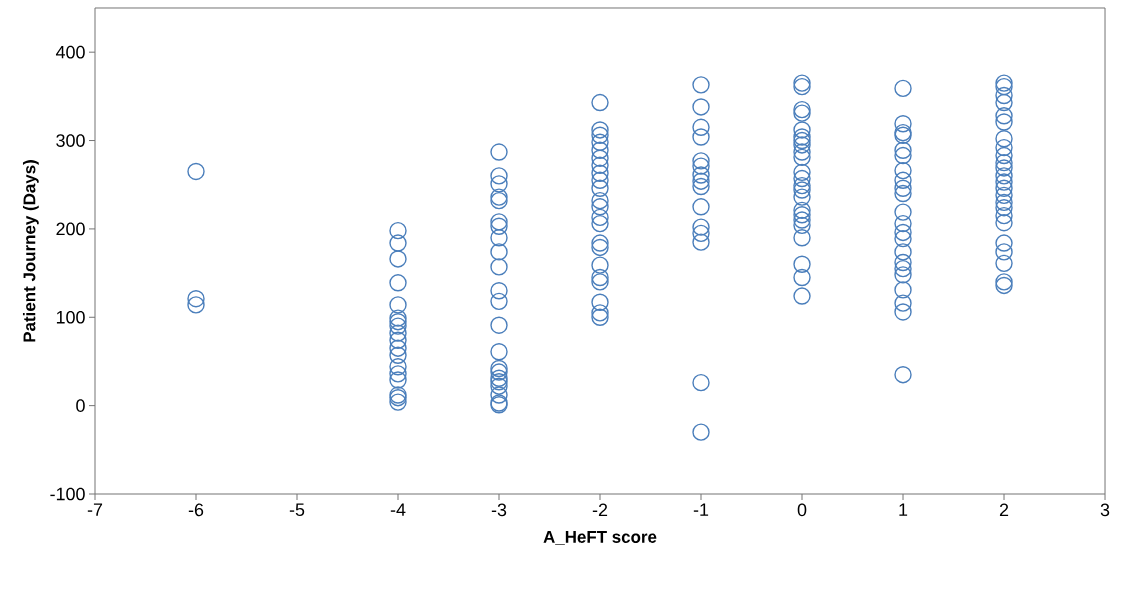  I want to click on x-tick-label: -3, so click(499, 510).